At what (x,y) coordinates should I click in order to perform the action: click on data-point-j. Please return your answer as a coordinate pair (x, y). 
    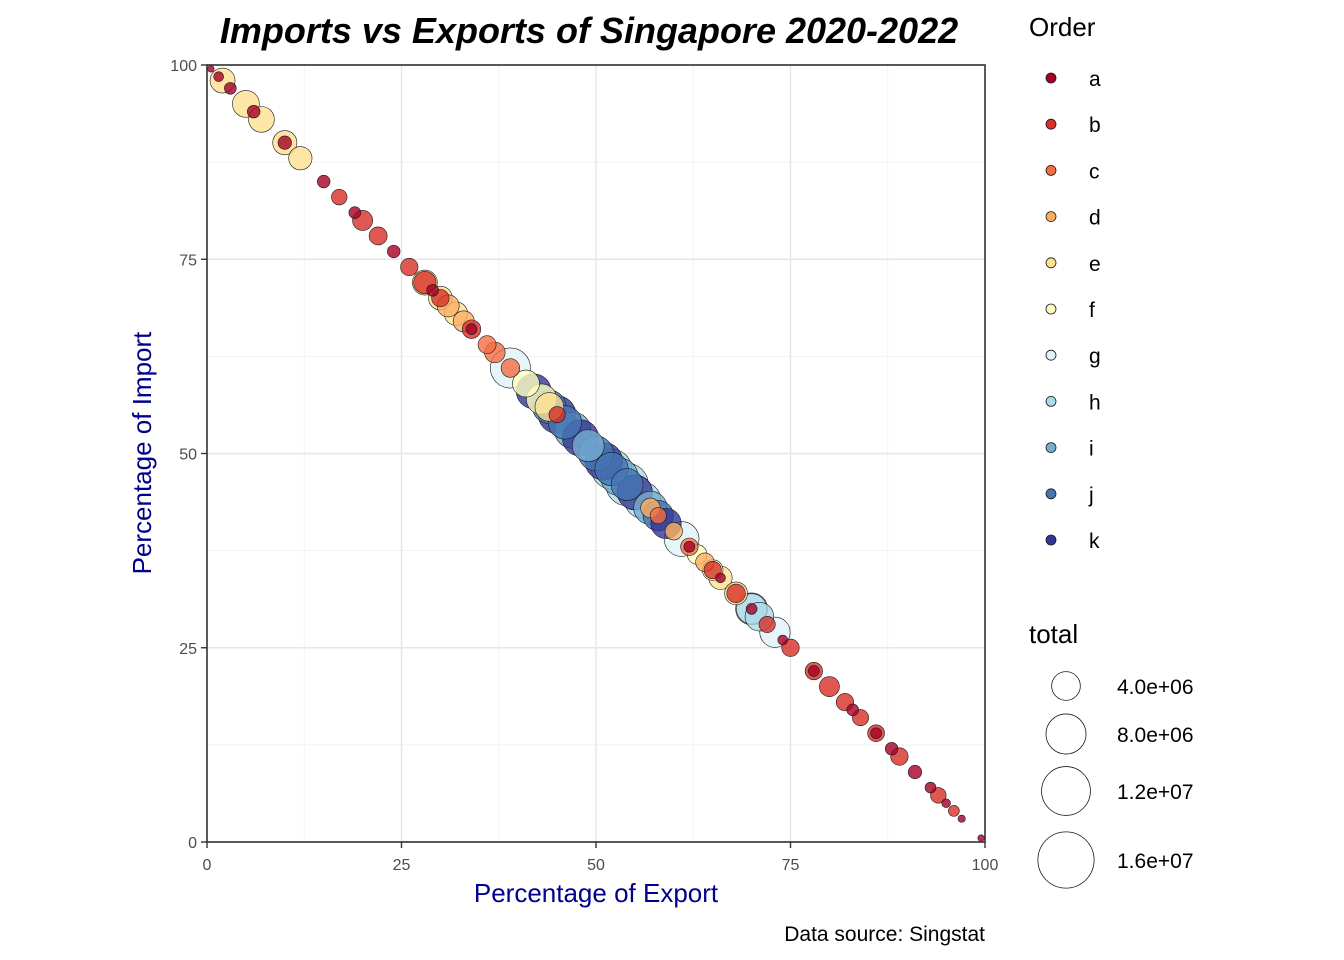
    Looking at the image, I should click on (627, 484).